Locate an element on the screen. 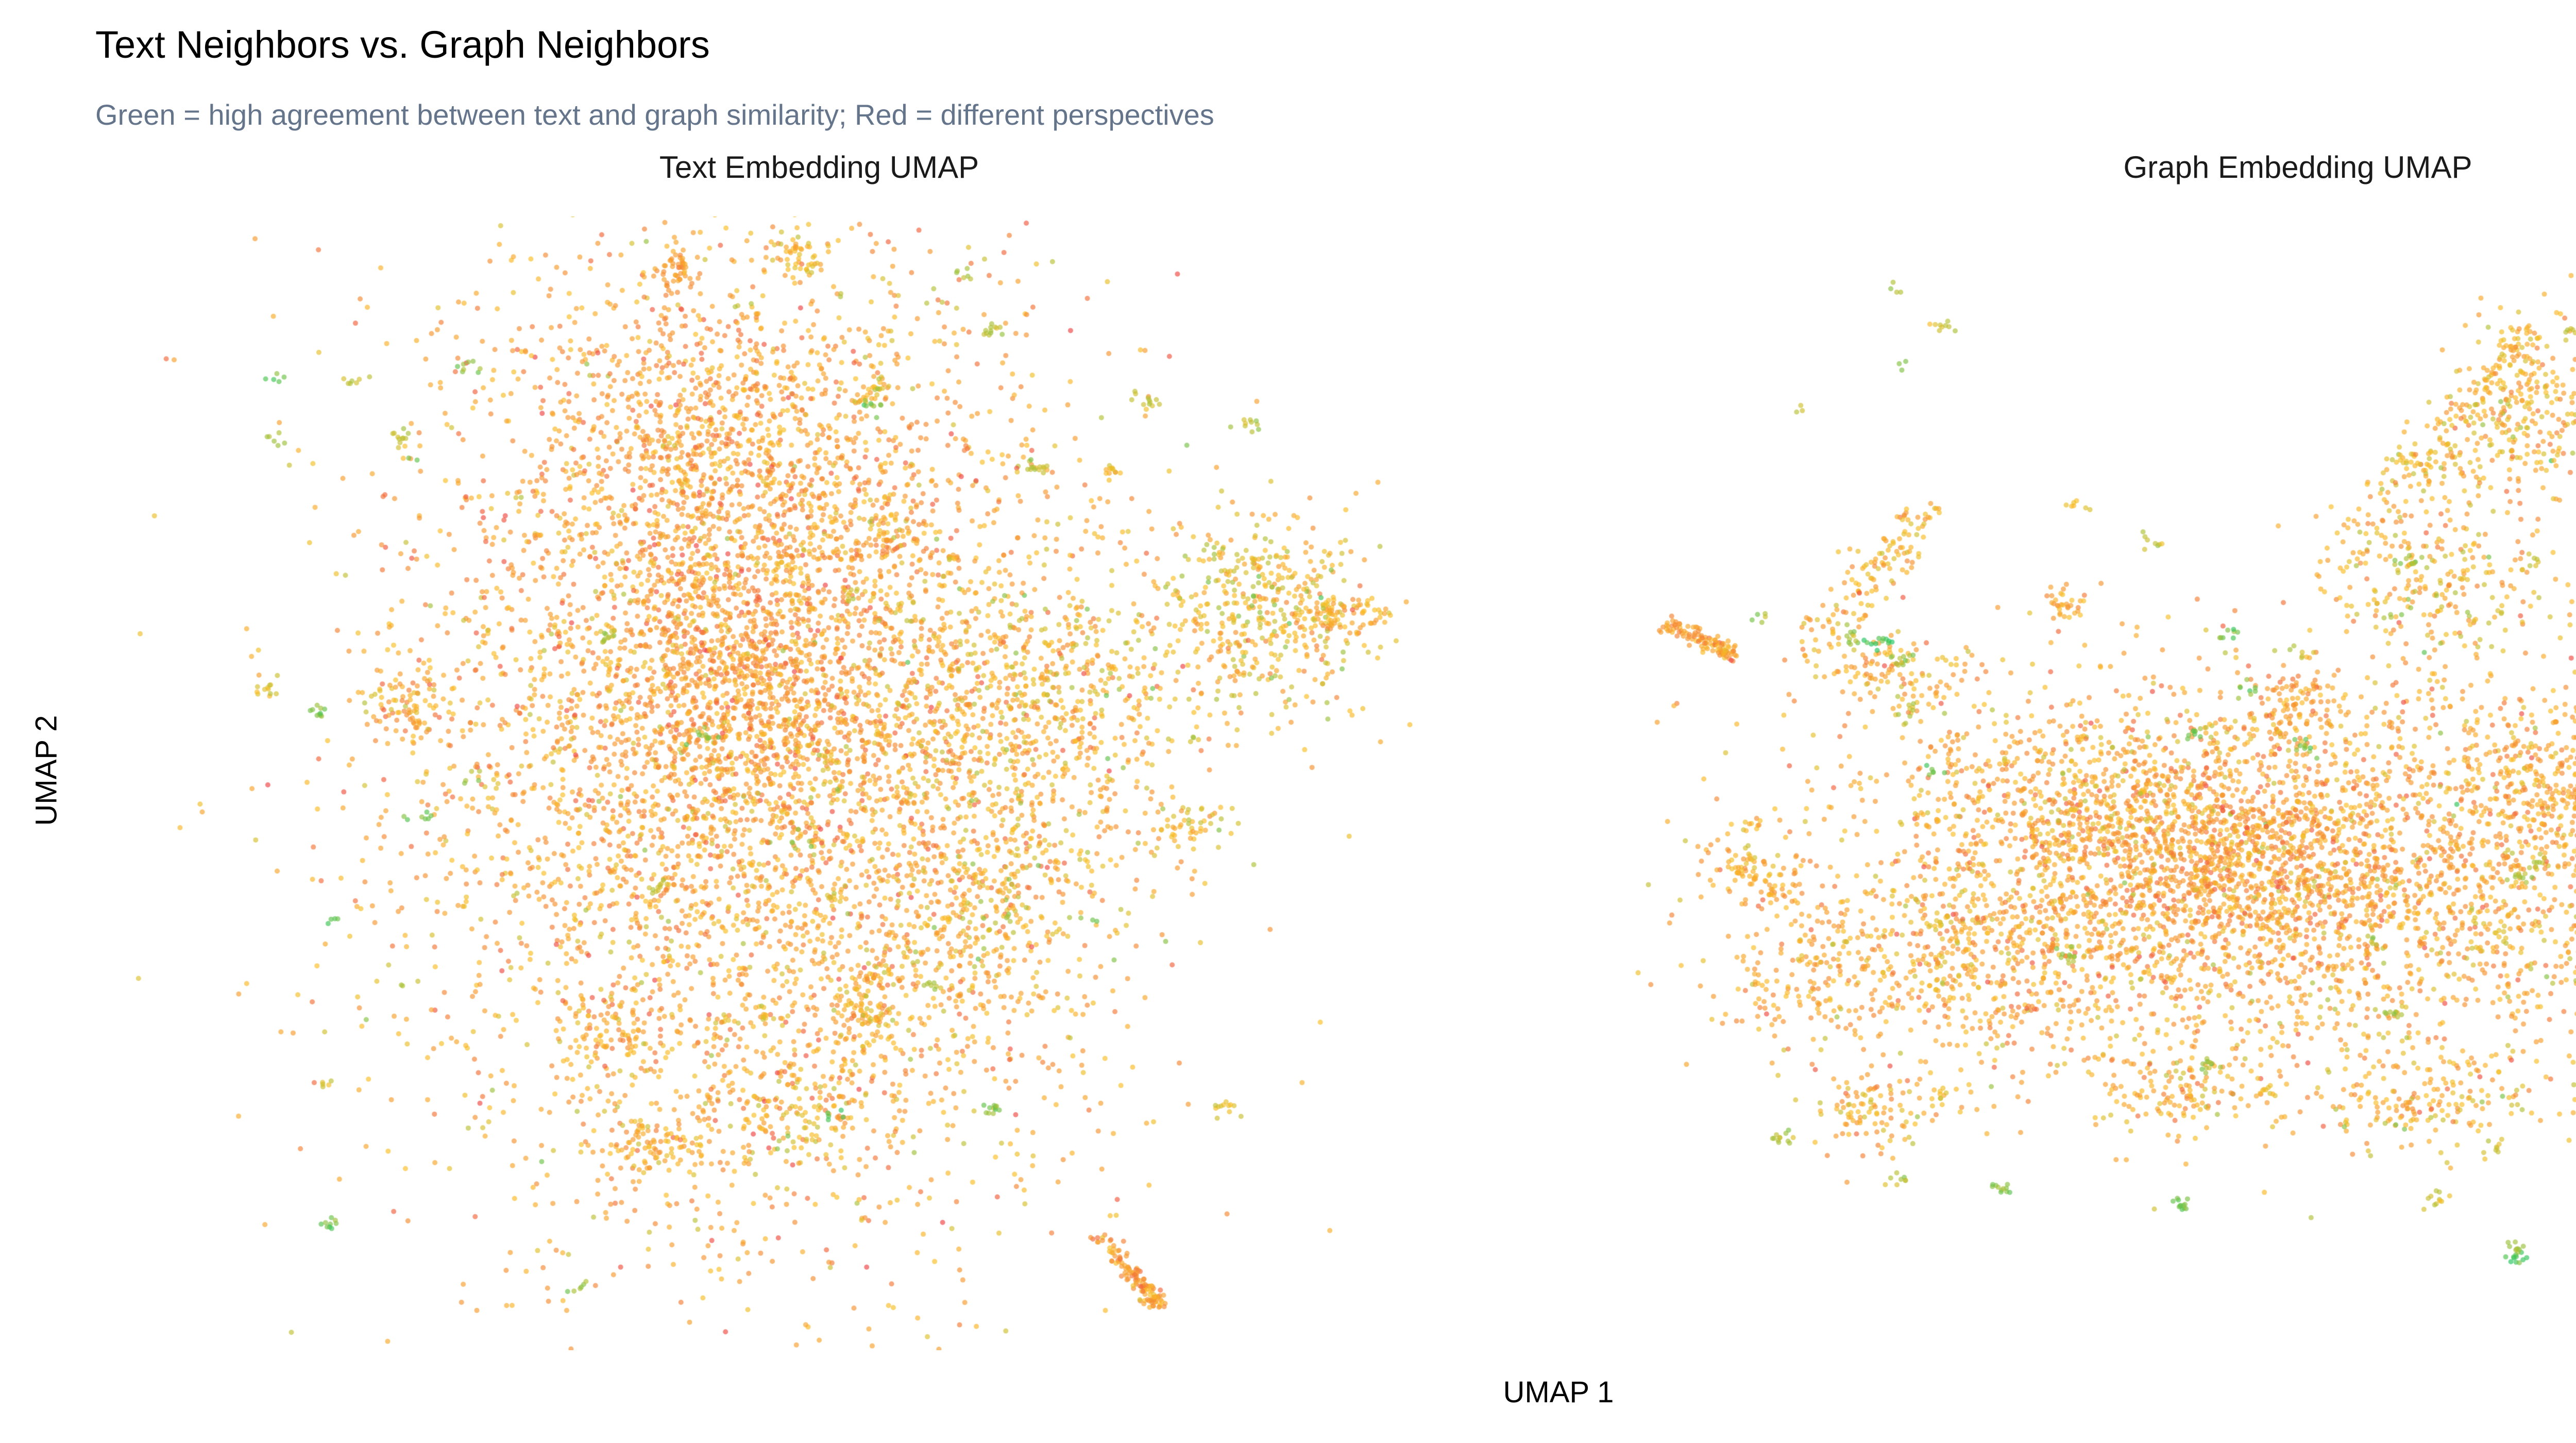 Image resolution: width=2576 pixels, height=1443 pixels. chart-title: Text Neighbors vs. Graph Neighbors is located at coordinates (402, 44).